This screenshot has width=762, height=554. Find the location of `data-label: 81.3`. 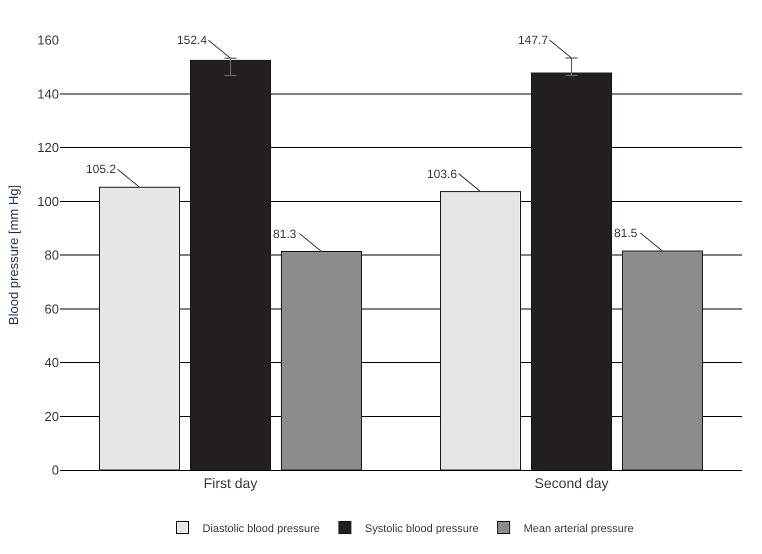

data-label: 81.3 is located at coordinates (285, 234).